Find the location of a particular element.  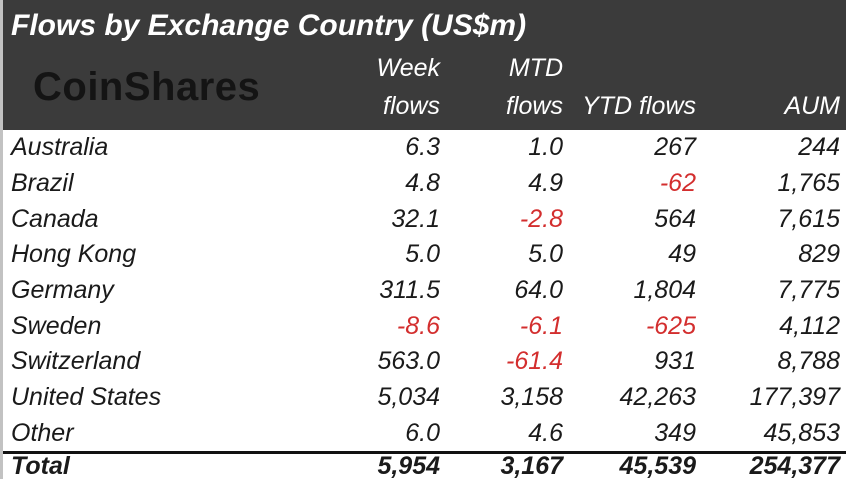

total-aum-cell: 254,377 is located at coordinates (794, 465).